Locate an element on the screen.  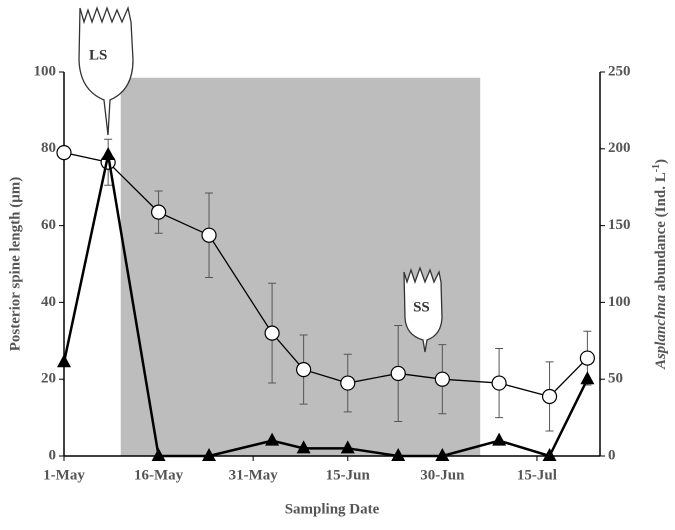
y2-tick-label: 100 is located at coordinates (619, 302).